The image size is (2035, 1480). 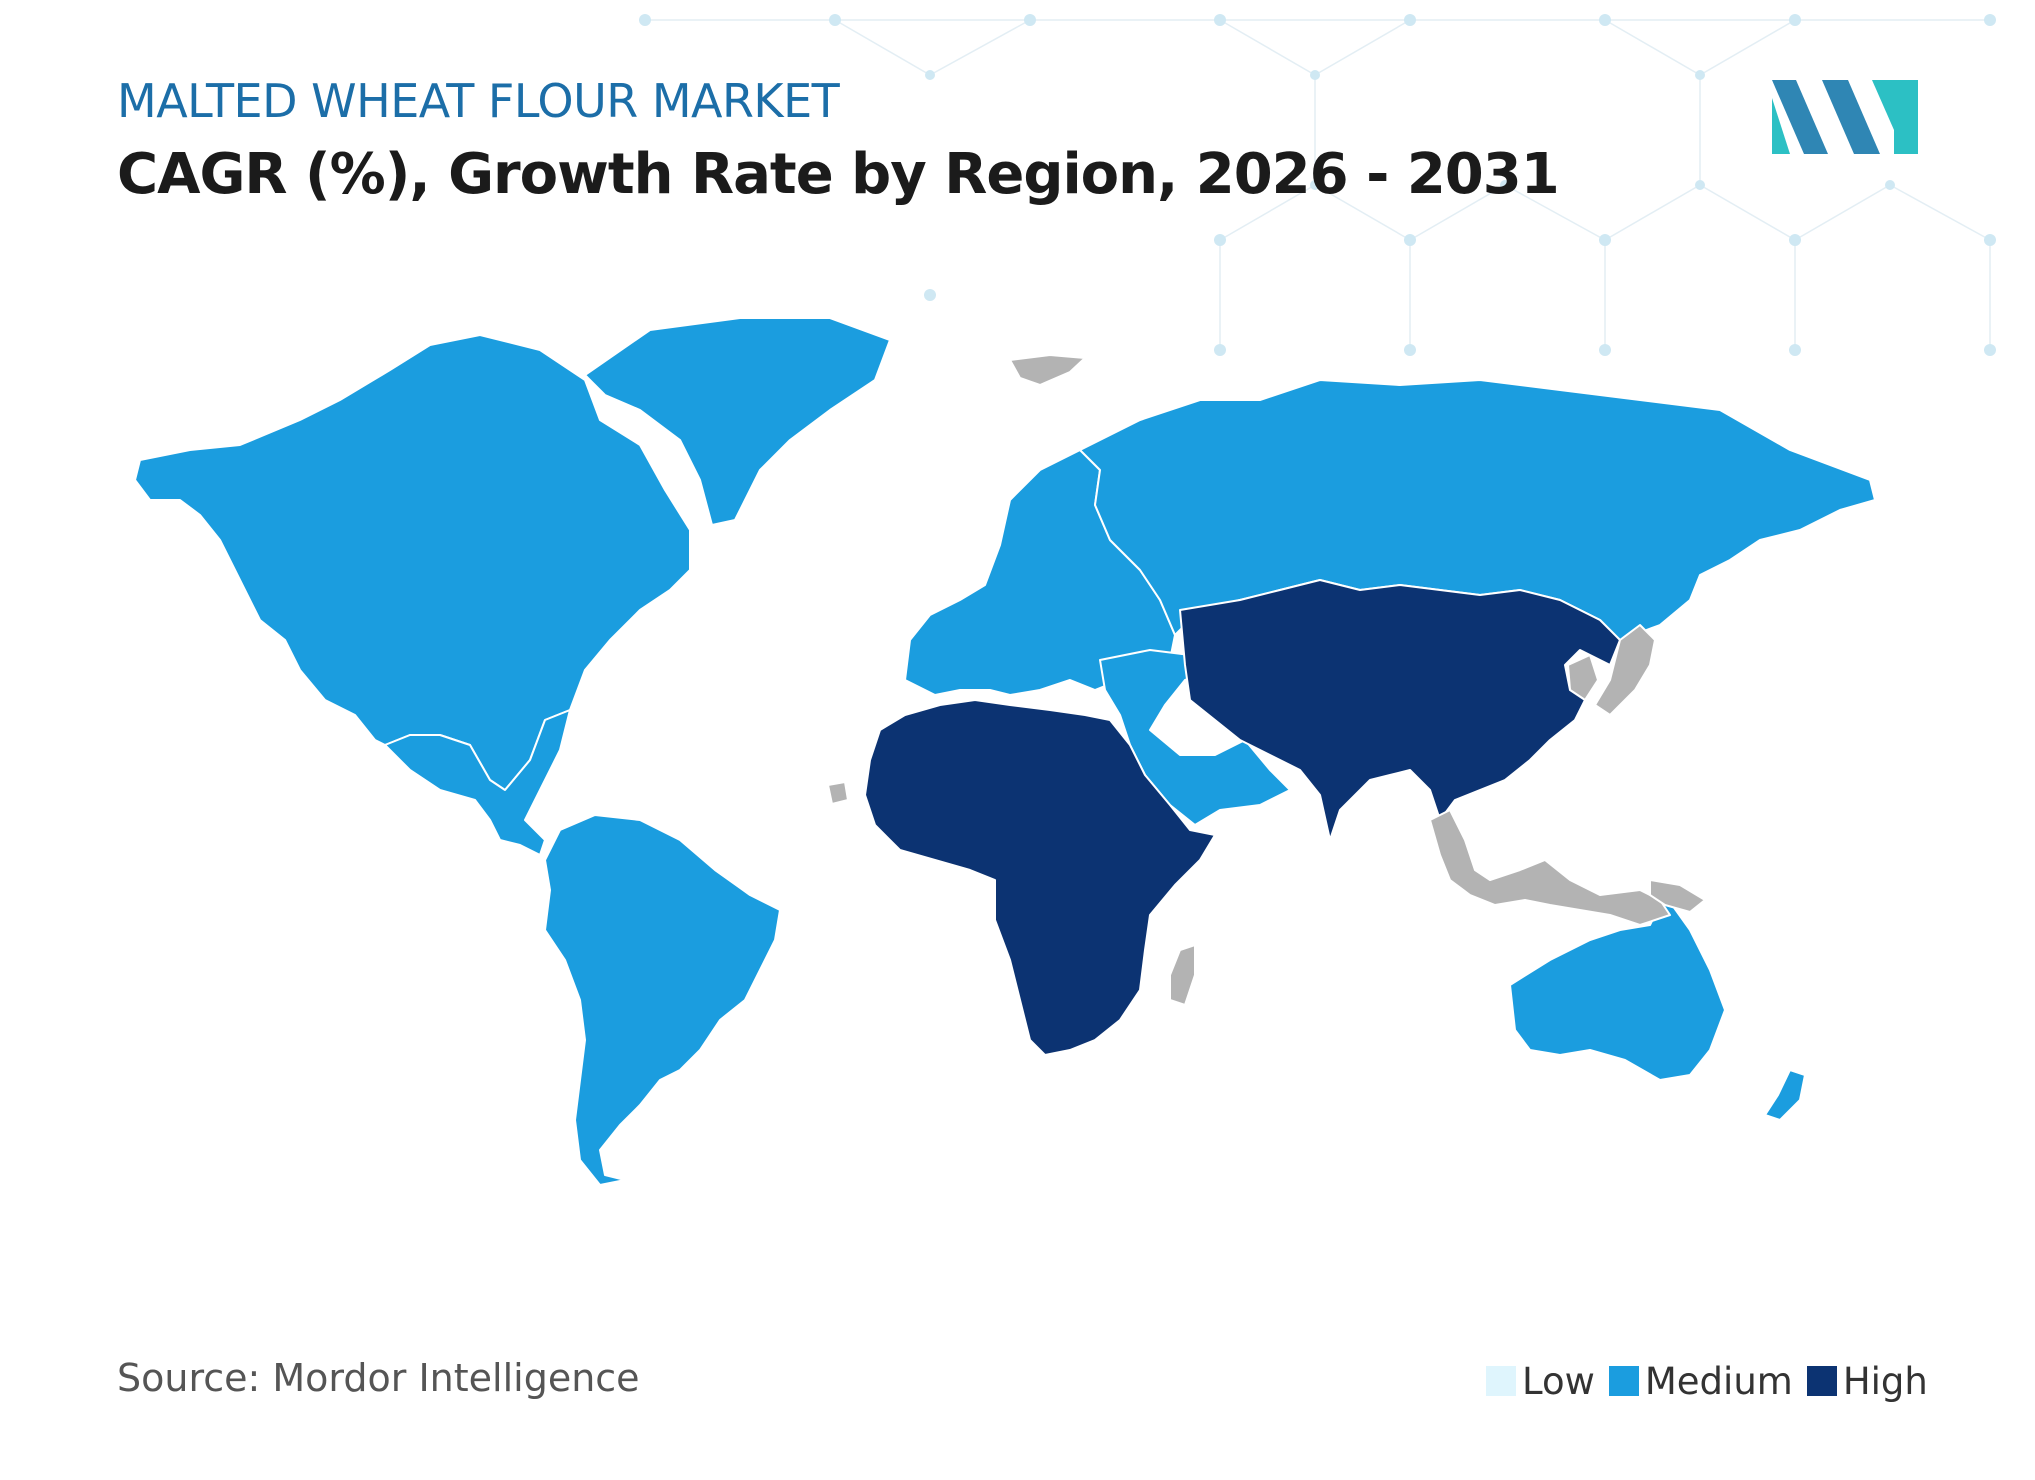 What do you see at coordinates (477, 782) in the screenshot?
I see `region-central-america` at bounding box center [477, 782].